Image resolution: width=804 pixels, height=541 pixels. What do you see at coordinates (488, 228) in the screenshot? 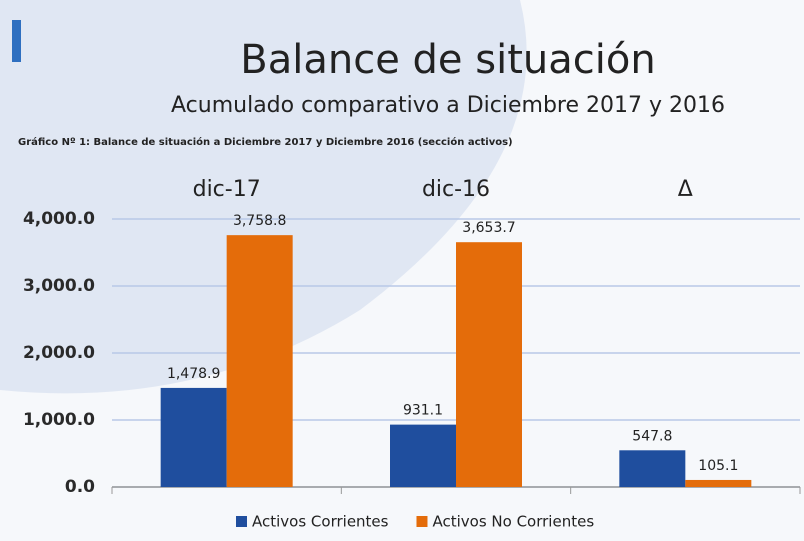
I see `data-label: 3,653.7` at bounding box center [488, 228].